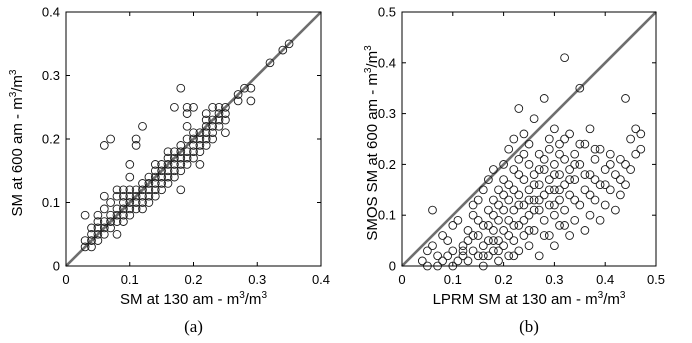 The image size is (692, 343). Describe the element at coordinates (387, 12) in the screenshot. I see `y-tick-label: 0.5` at that location.